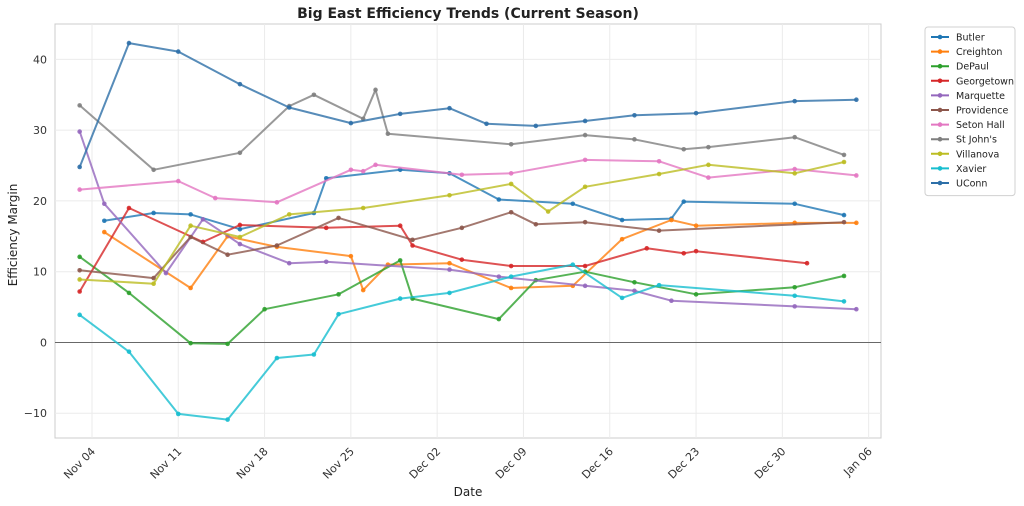 The width and height of the screenshot is (1024, 506). What do you see at coordinates (13, 235) in the screenshot?
I see `y-axis-label: Efficiency Margin` at bounding box center [13, 235].